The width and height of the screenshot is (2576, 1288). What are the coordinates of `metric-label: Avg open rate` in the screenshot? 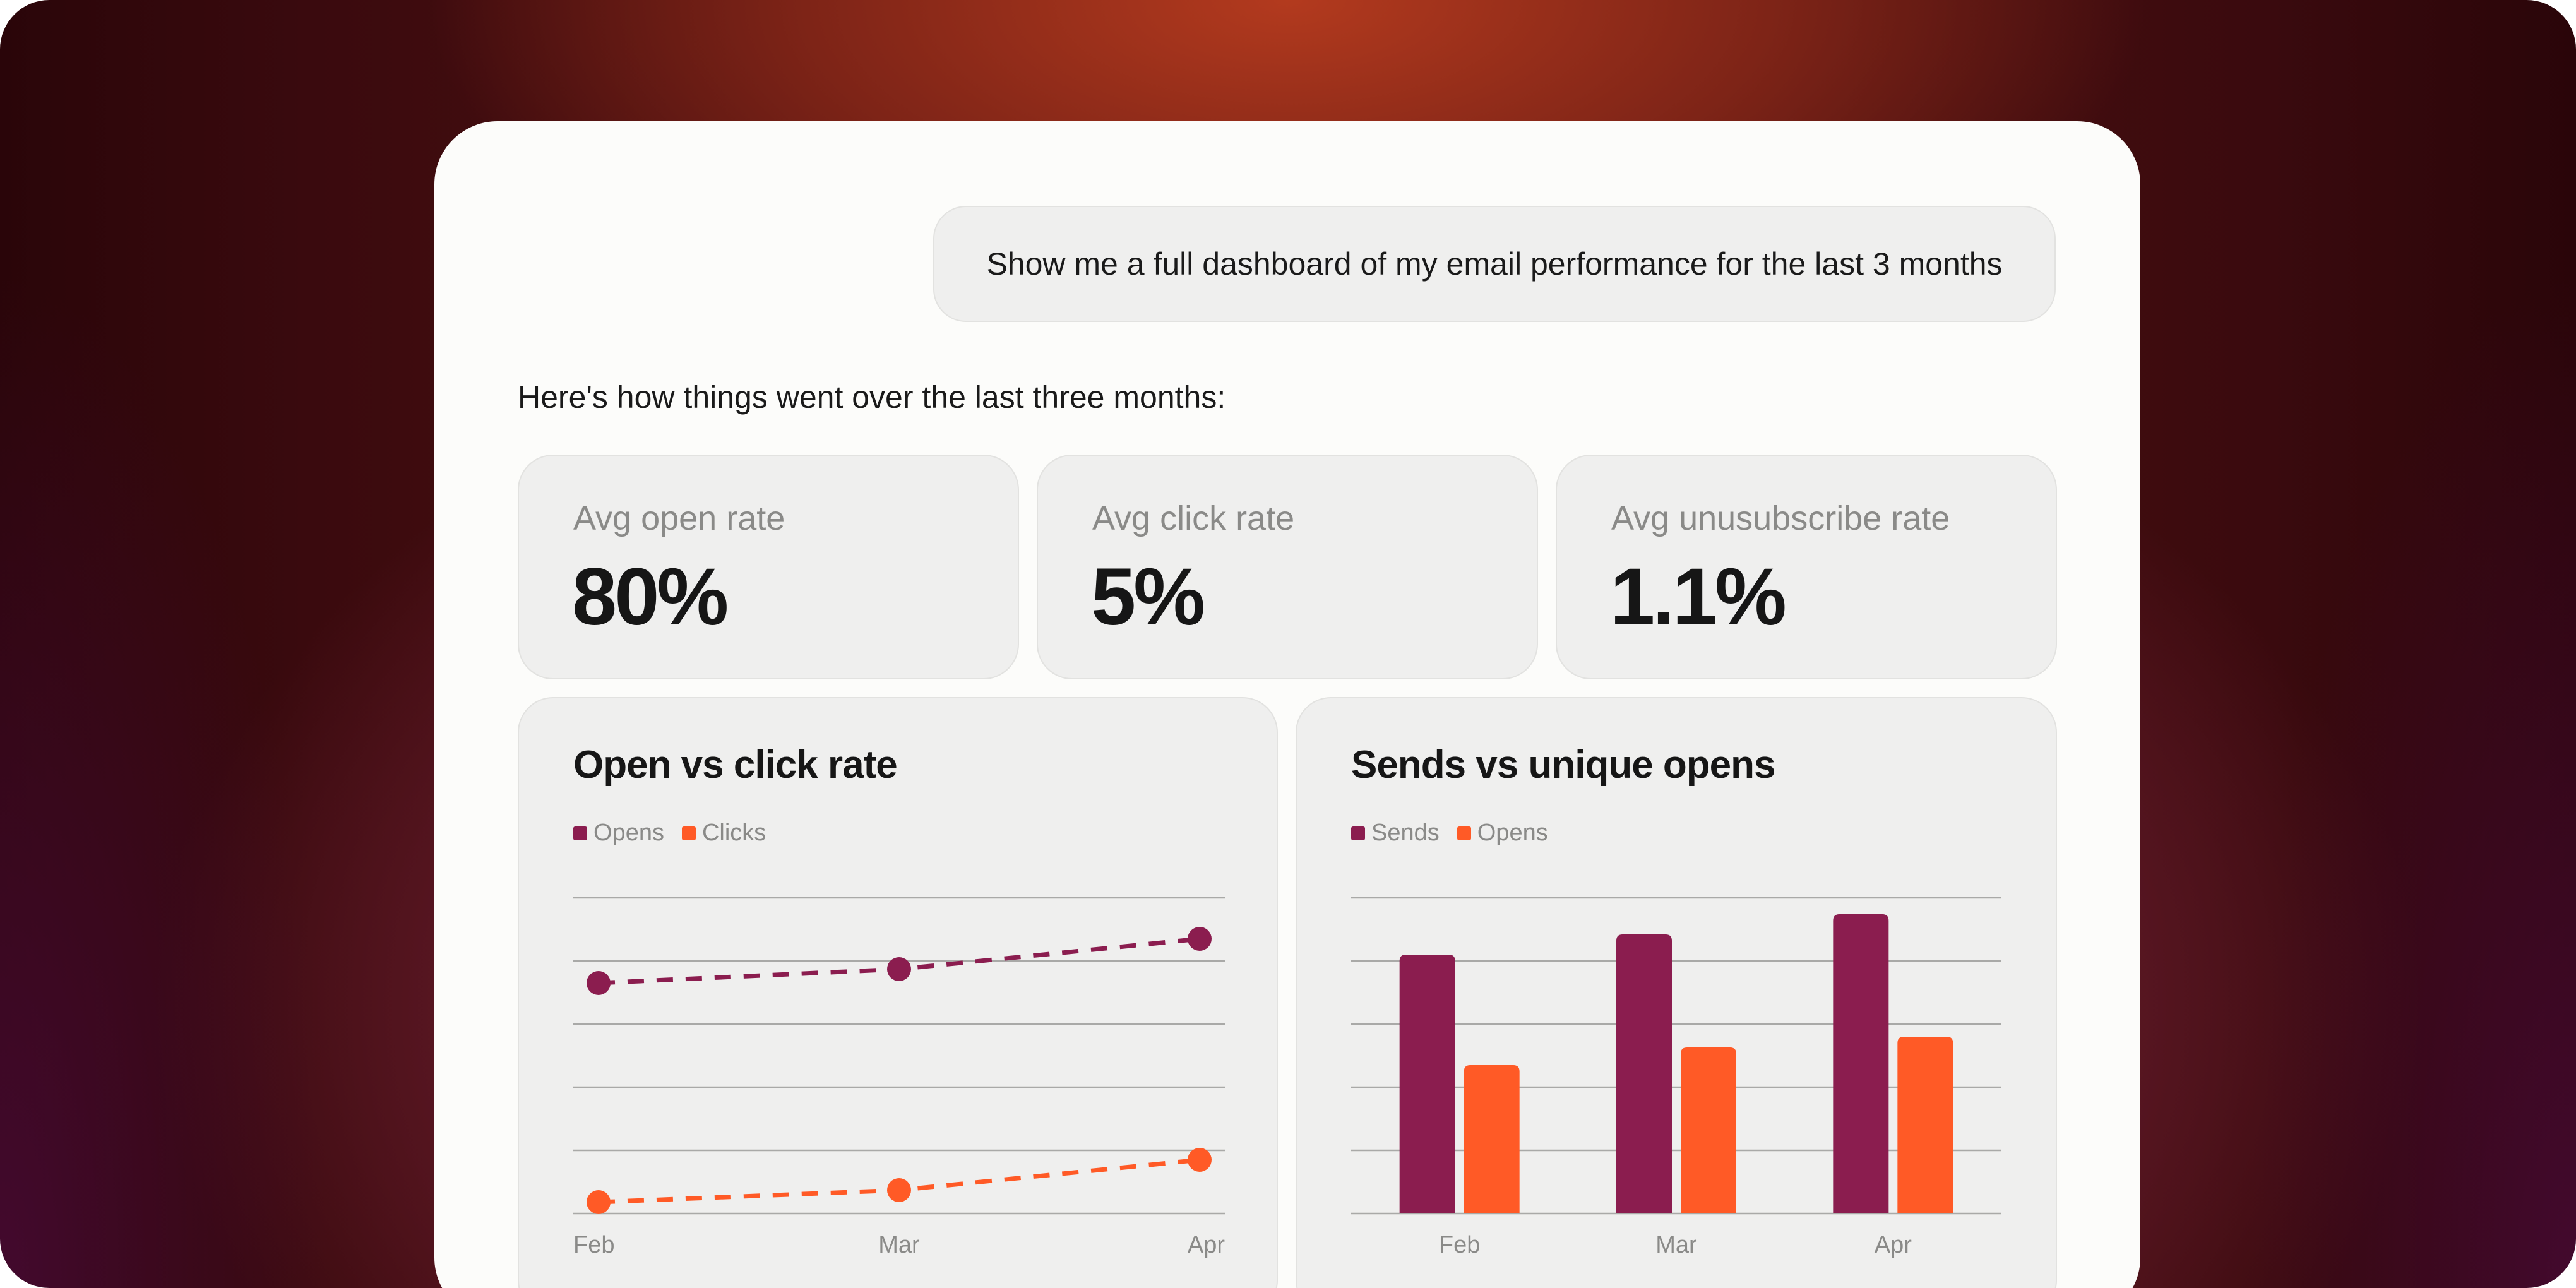 It's located at (679, 518).